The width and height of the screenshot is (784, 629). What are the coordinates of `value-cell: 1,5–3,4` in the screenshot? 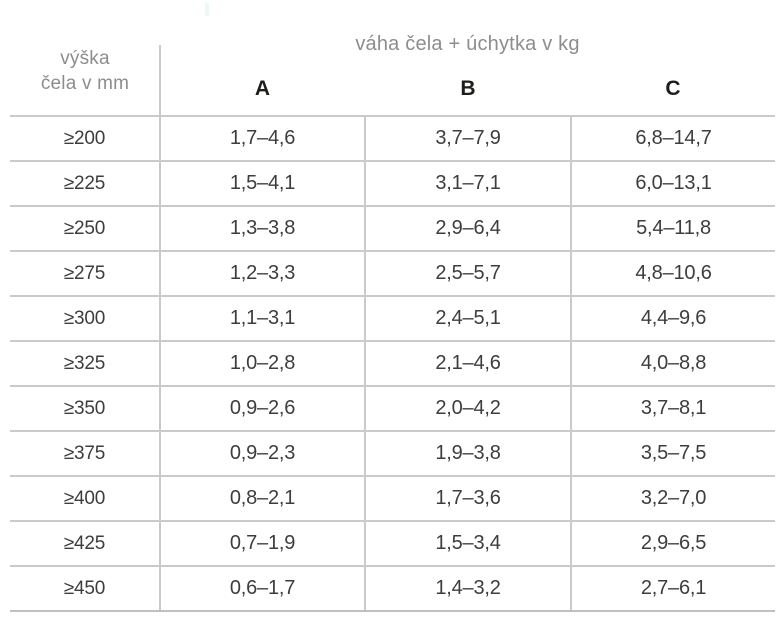 It's located at (467, 543).